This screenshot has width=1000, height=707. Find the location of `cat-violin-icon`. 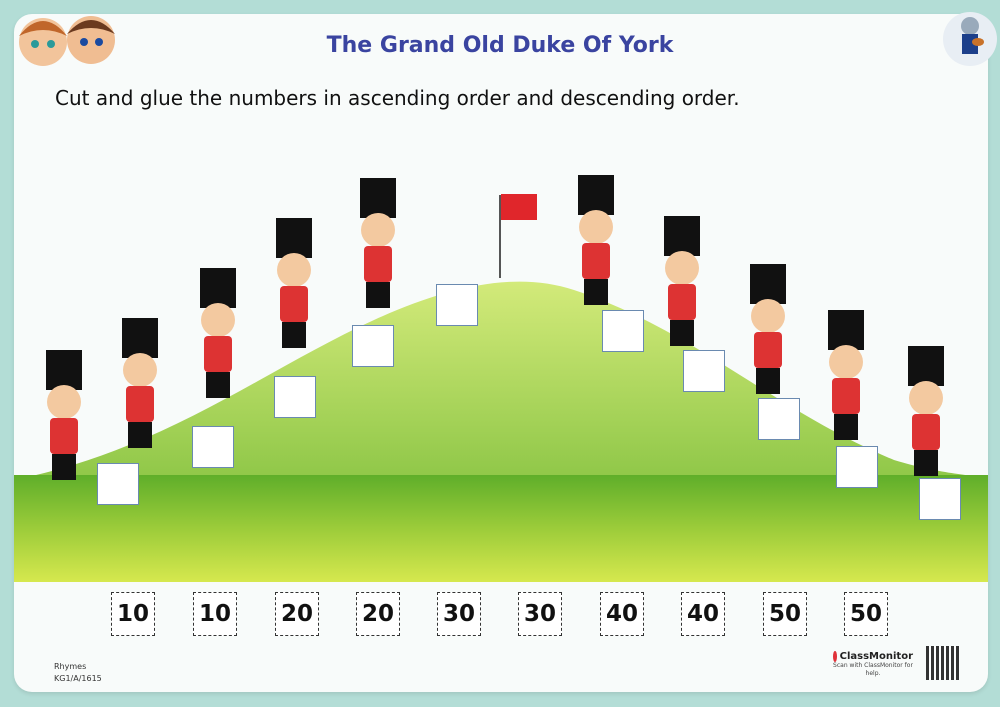

cat-violin-icon is located at coordinates (970, 39).